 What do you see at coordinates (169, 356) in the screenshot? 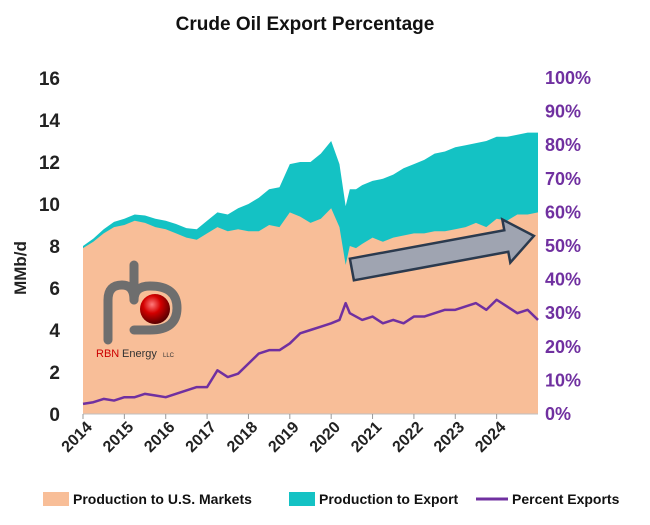
I see `logo-text-suffix: LLC` at bounding box center [169, 356].